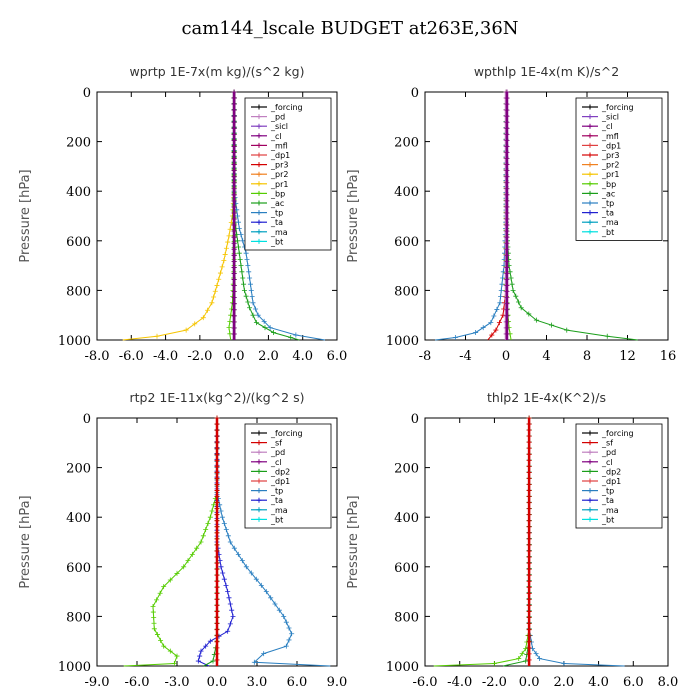  I want to click on x-tick-label: -6.0, so click(136, 682).